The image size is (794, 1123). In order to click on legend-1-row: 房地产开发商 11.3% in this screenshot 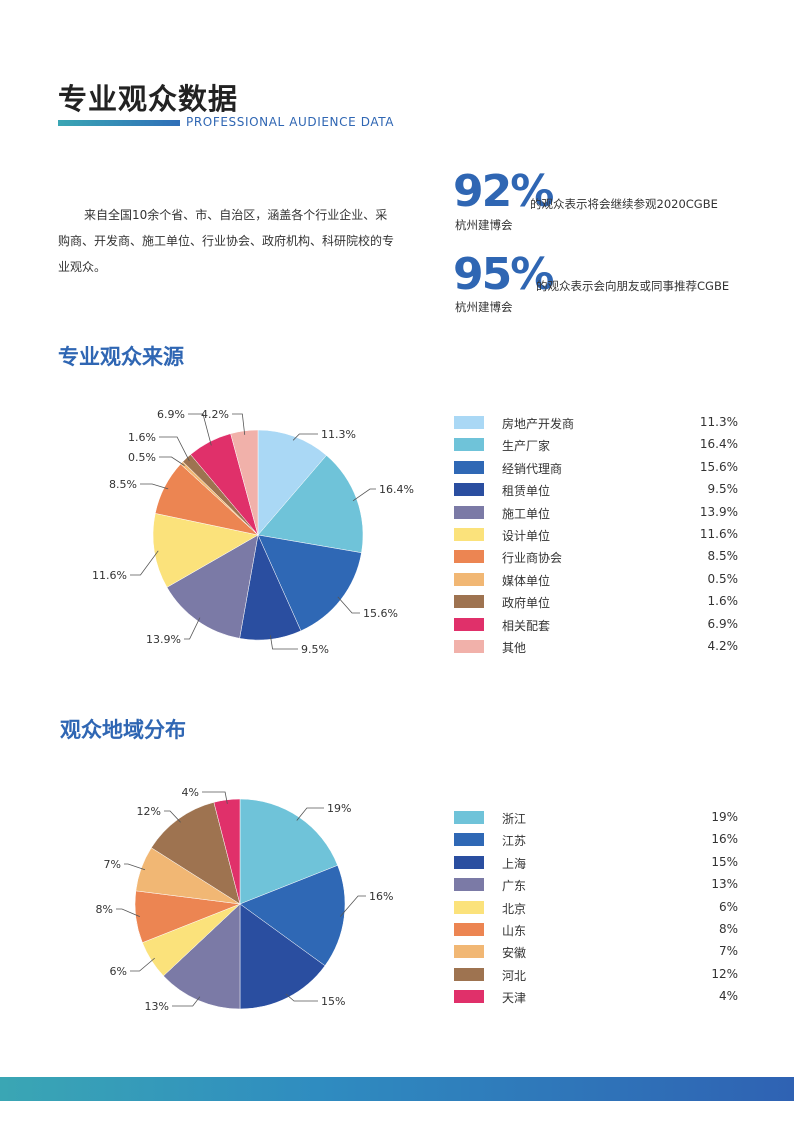, I will do `click(596, 423)`.